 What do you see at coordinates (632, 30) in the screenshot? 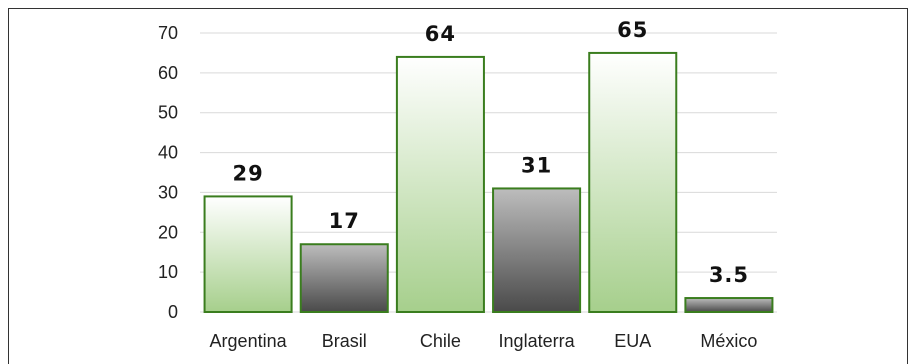
I see `data-label: 65` at bounding box center [632, 30].